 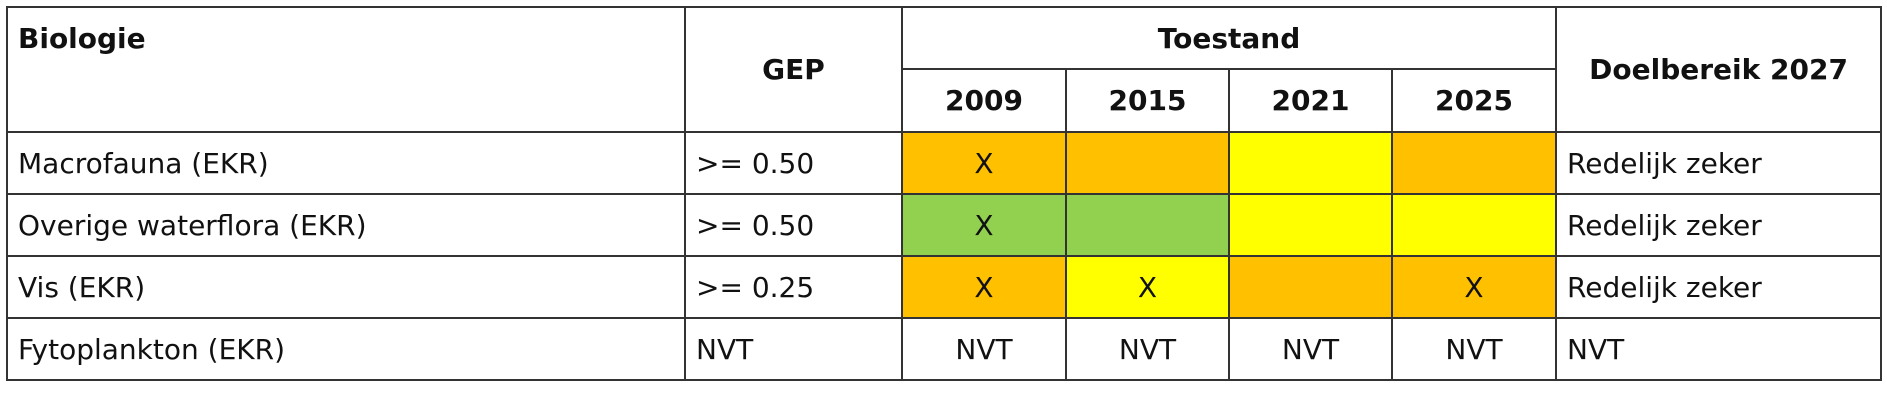 I want to click on row-name: Overige waterflora (EKR), so click(x=346, y=225).